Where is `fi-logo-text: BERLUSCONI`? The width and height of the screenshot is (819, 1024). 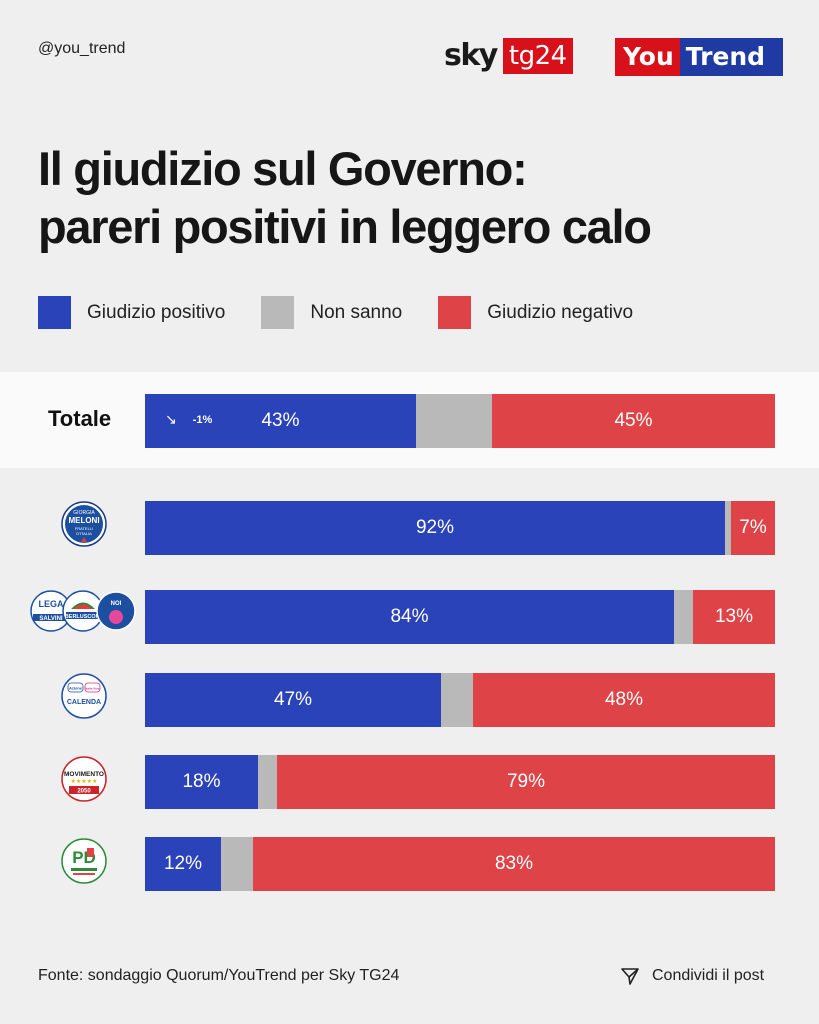 fi-logo-text: BERLUSCONI is located at coordinates (83, 617).